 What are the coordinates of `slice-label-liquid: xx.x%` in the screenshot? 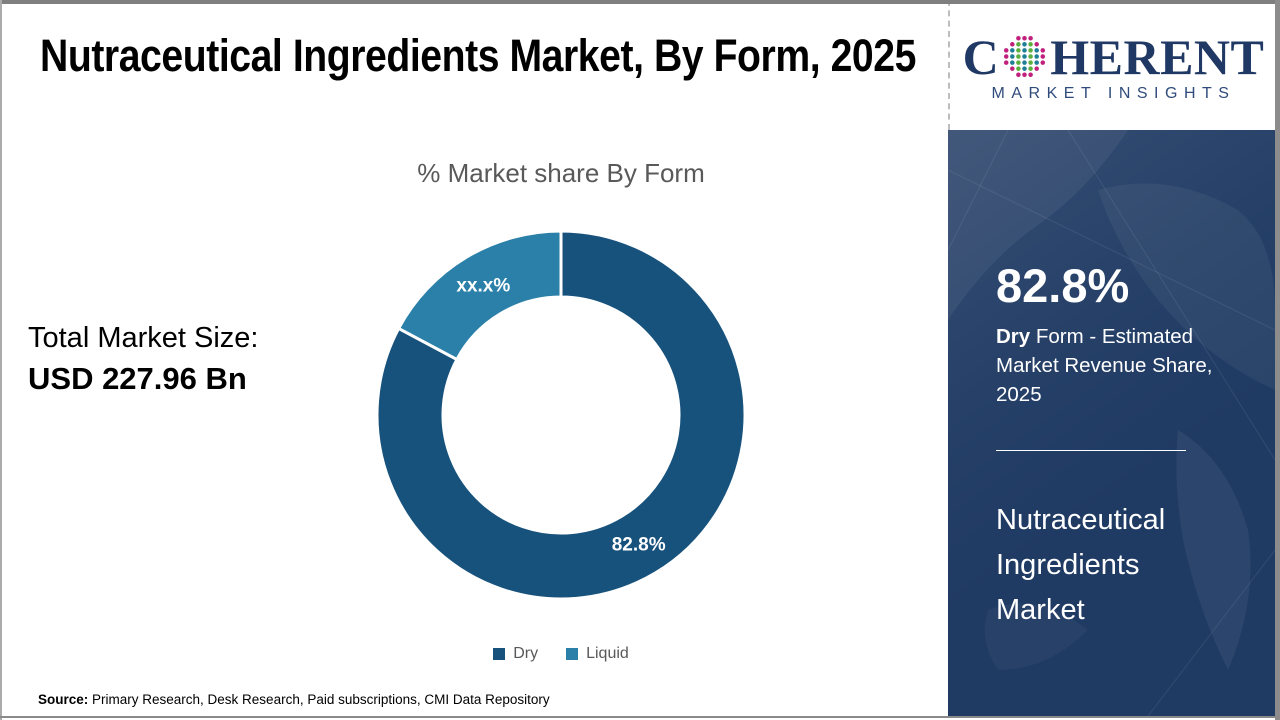 It's located at (483, 286).